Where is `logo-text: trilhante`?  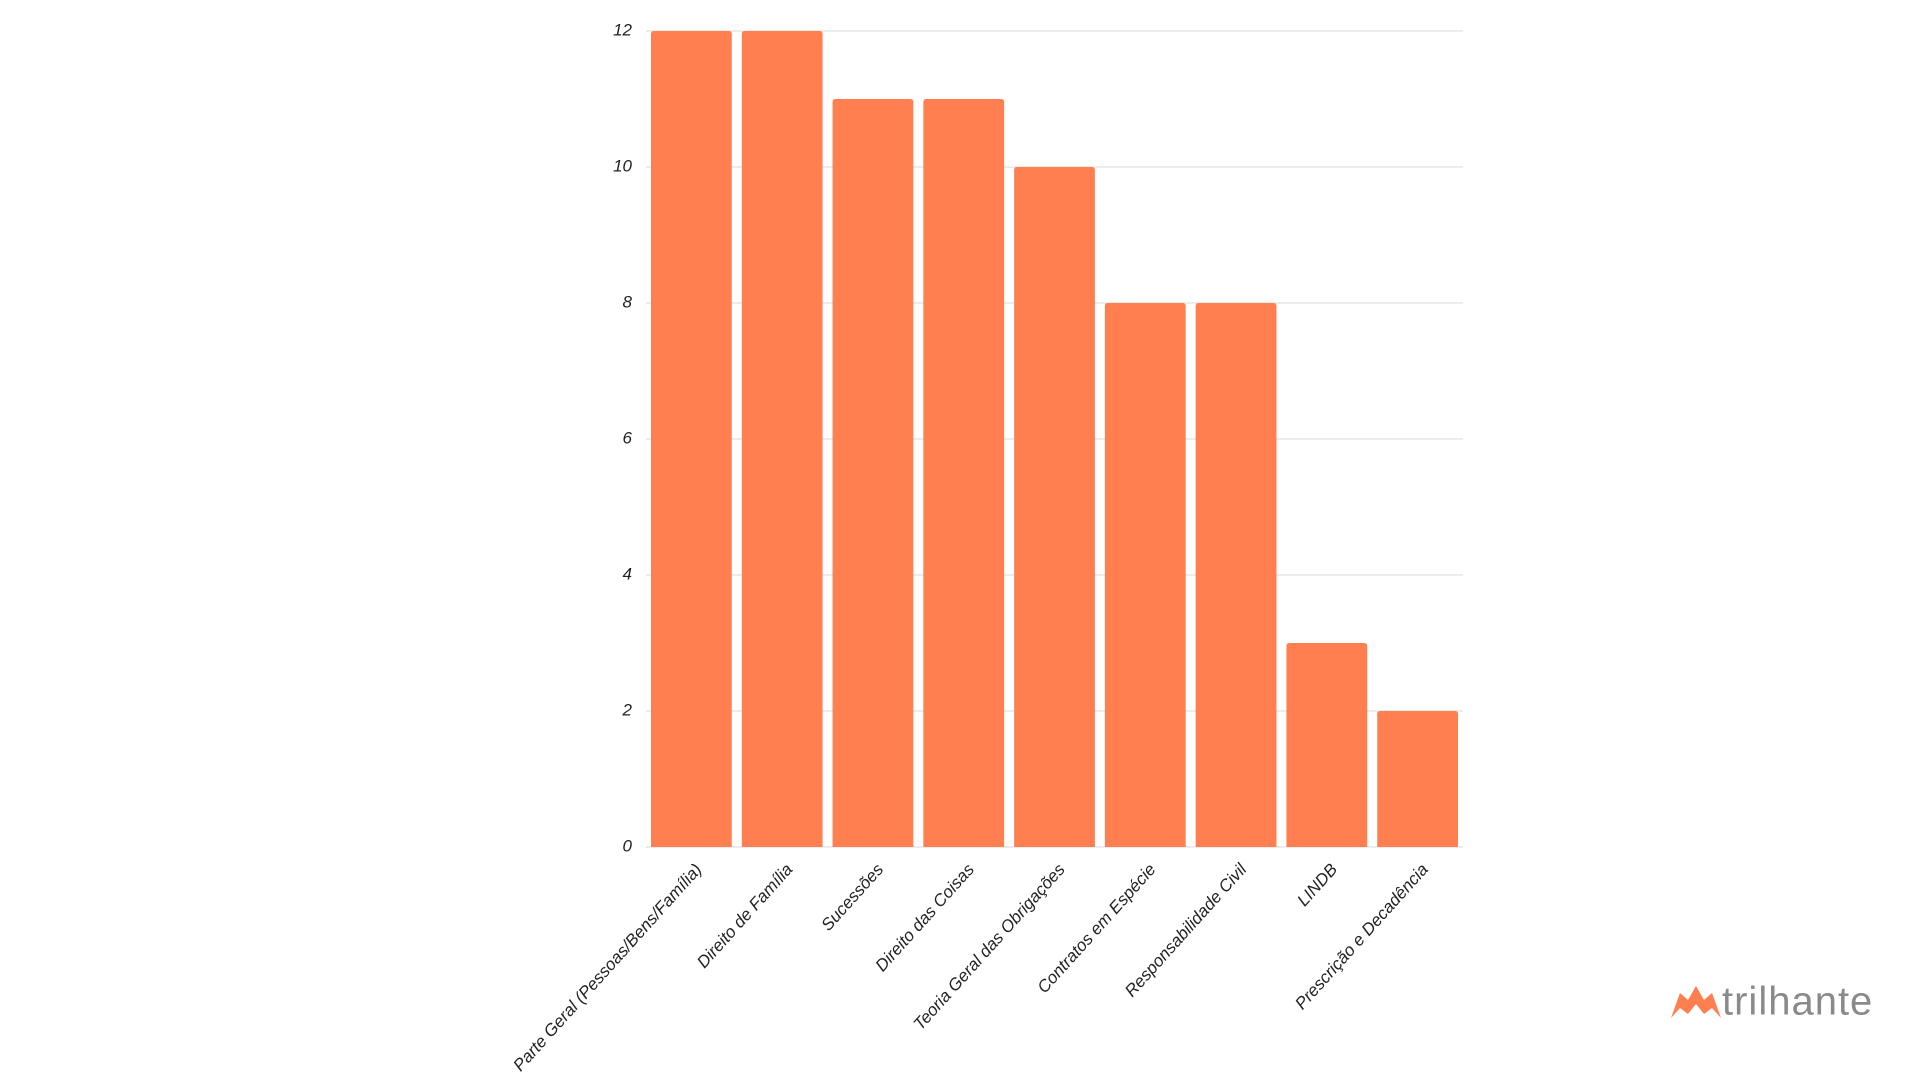 logo-text: trilhante is located at coordinates (1797, 1002).